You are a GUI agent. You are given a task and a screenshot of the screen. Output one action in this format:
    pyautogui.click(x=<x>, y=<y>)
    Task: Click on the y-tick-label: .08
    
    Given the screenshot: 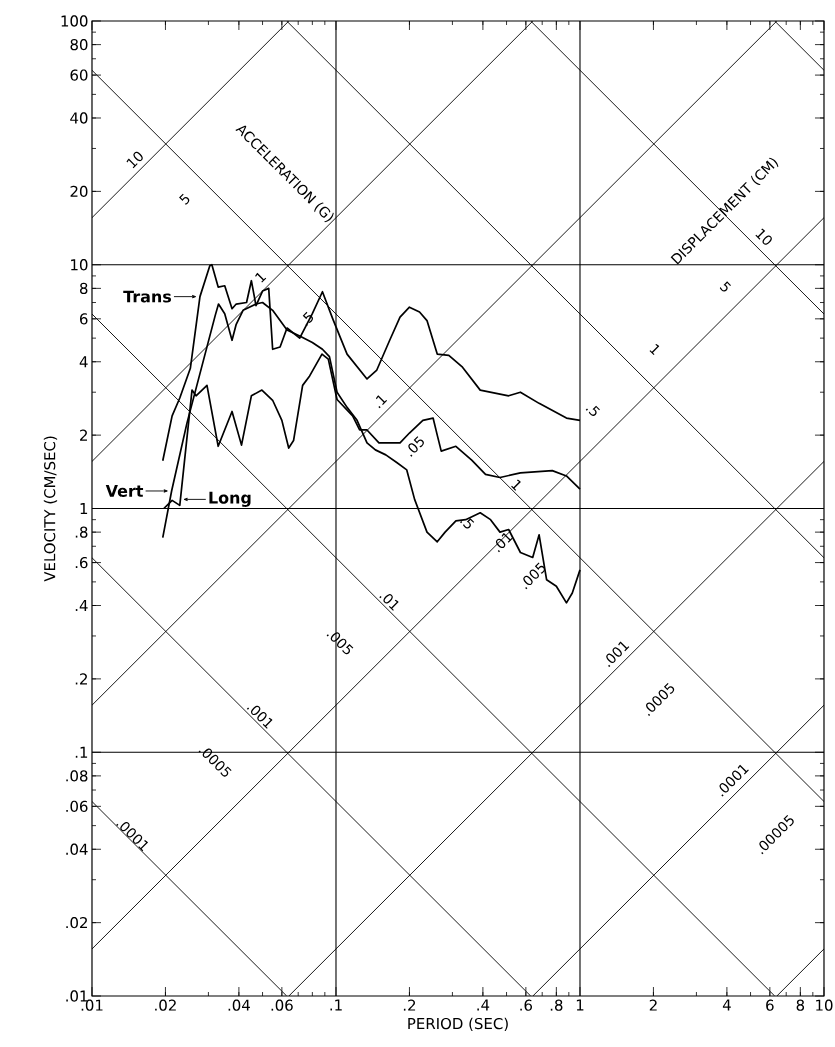 What is the action you would take?
    pyautogui.click(x=77, y=776)
    